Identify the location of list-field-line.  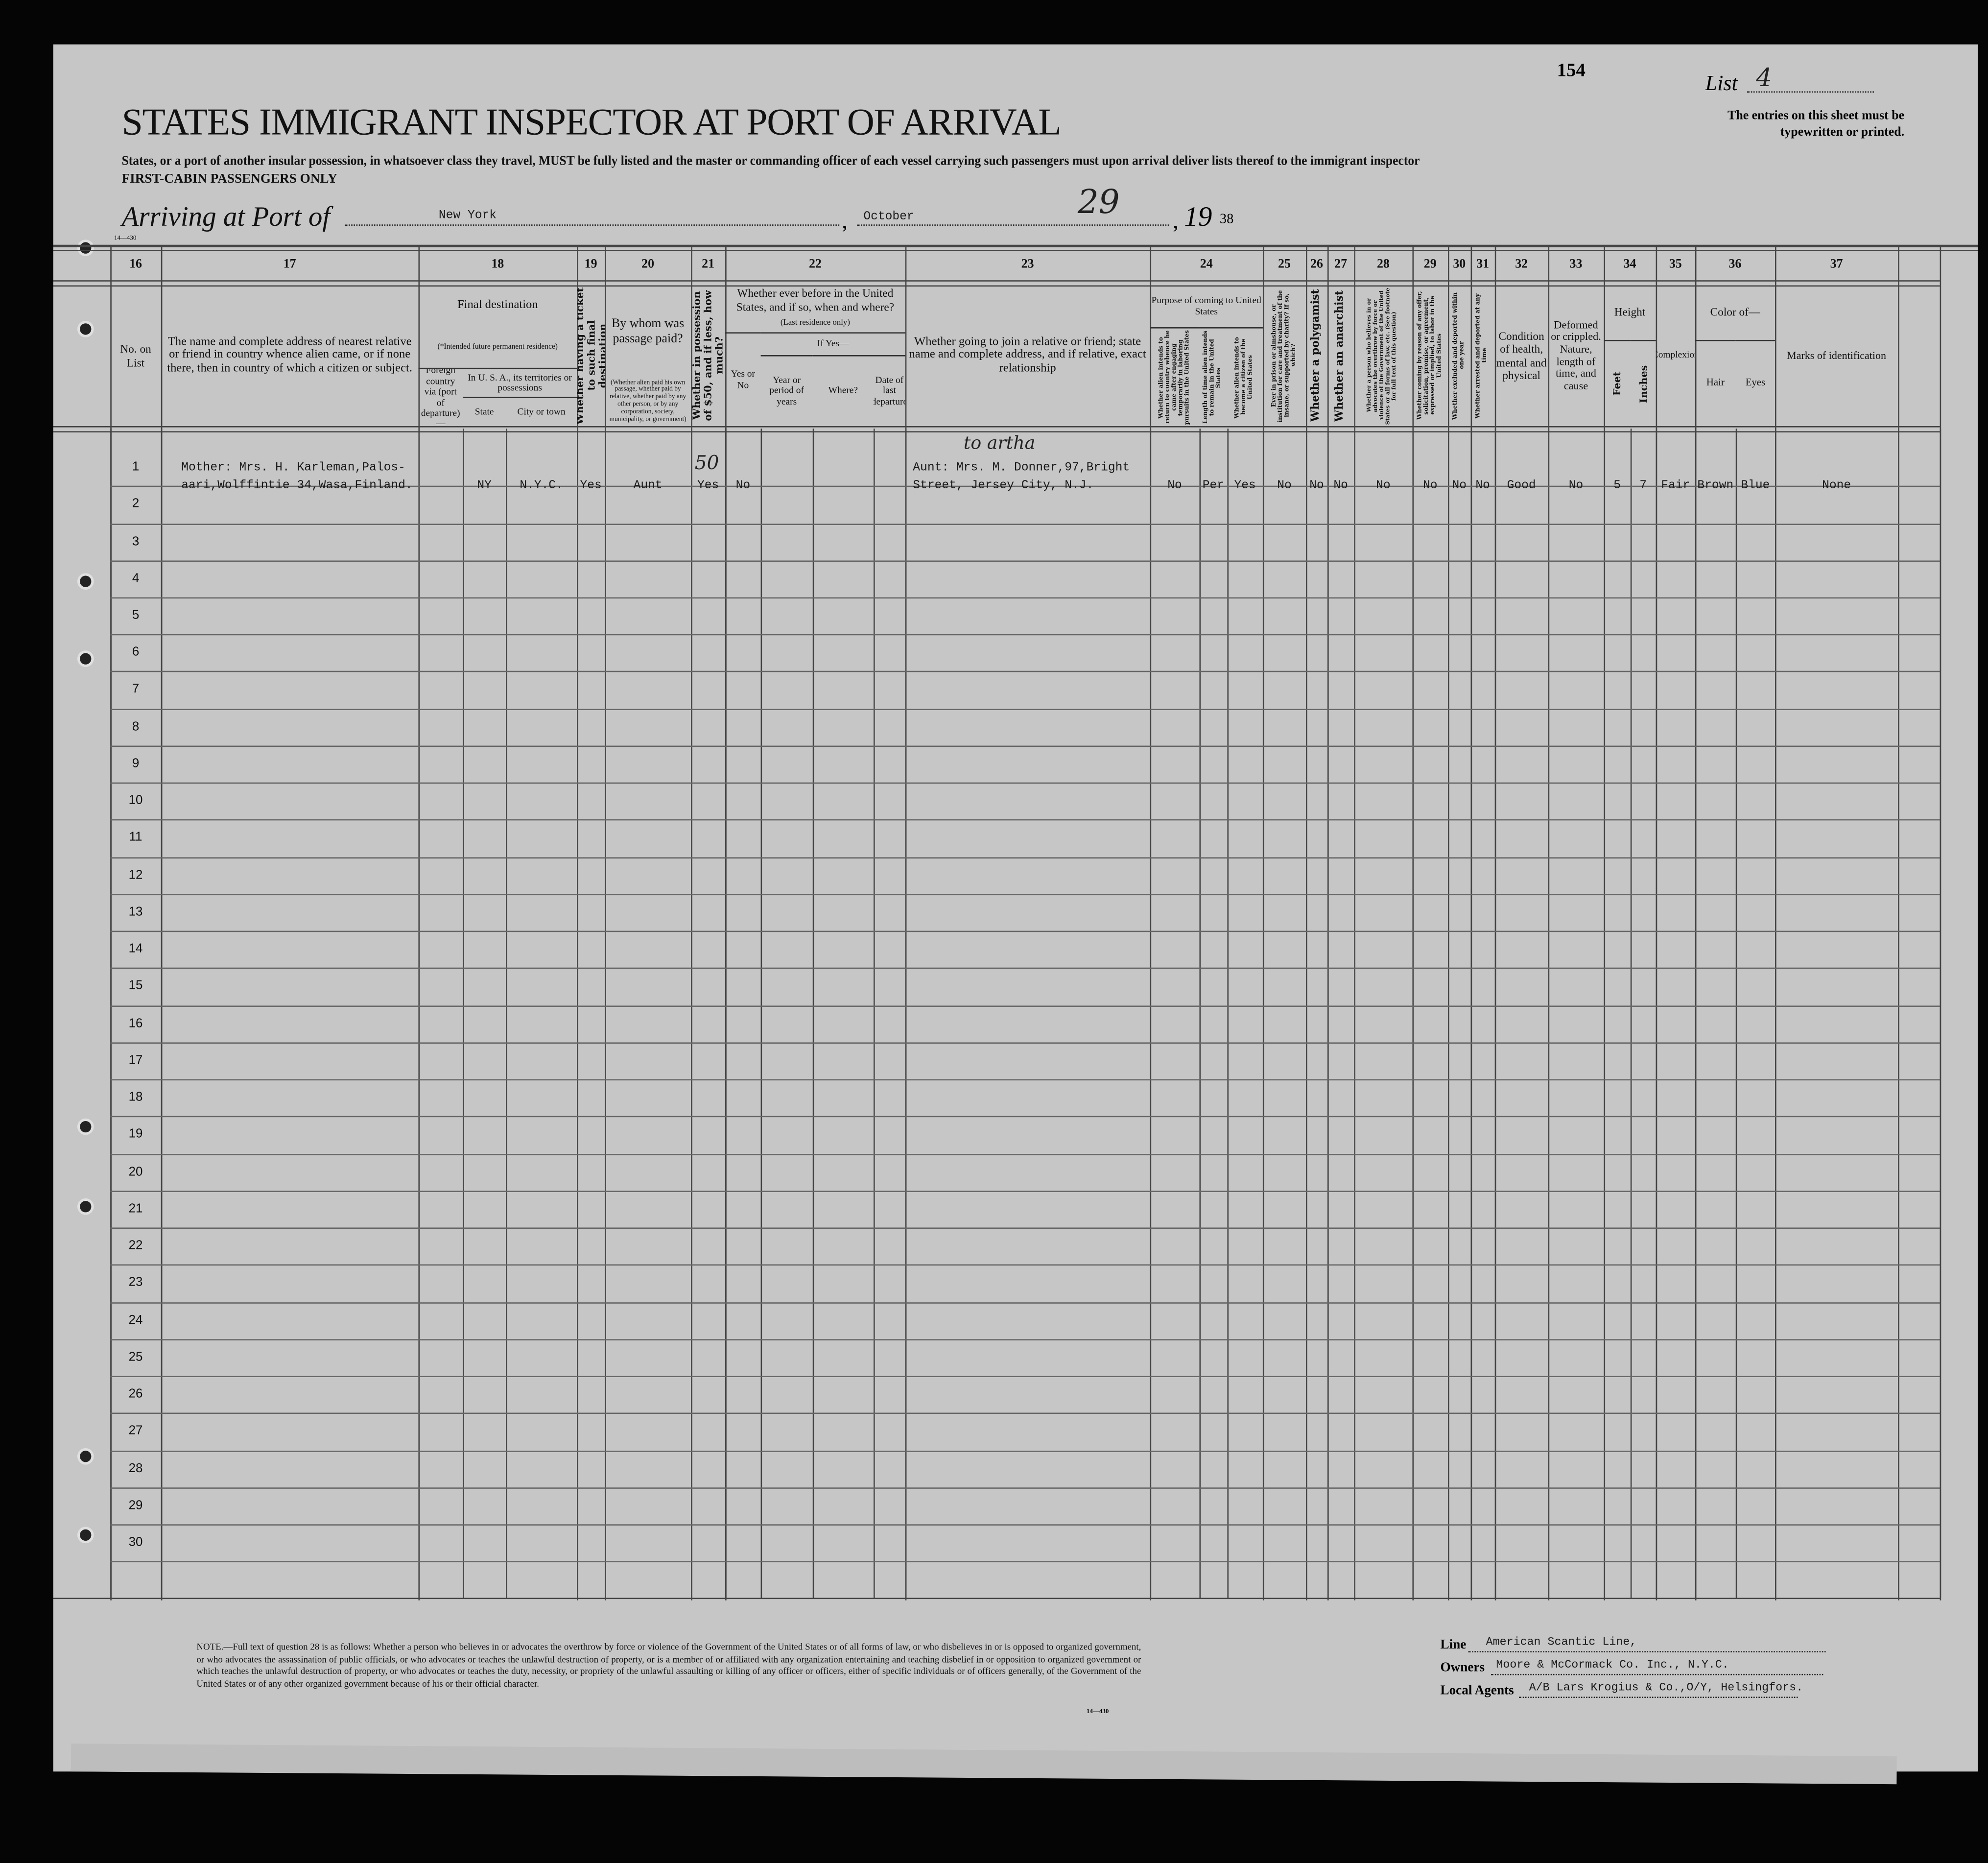
(1810, 92).